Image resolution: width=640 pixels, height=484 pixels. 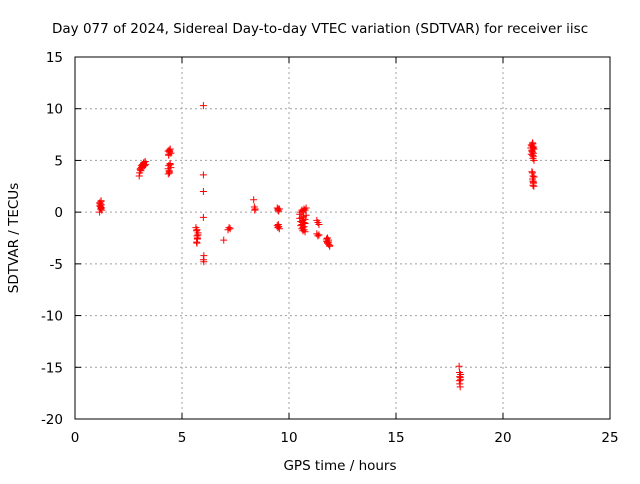 What do you see at coordinates (395, 438) in the screenshot?
I see `x-tick-label: 15` at bounding box center [395, 438].